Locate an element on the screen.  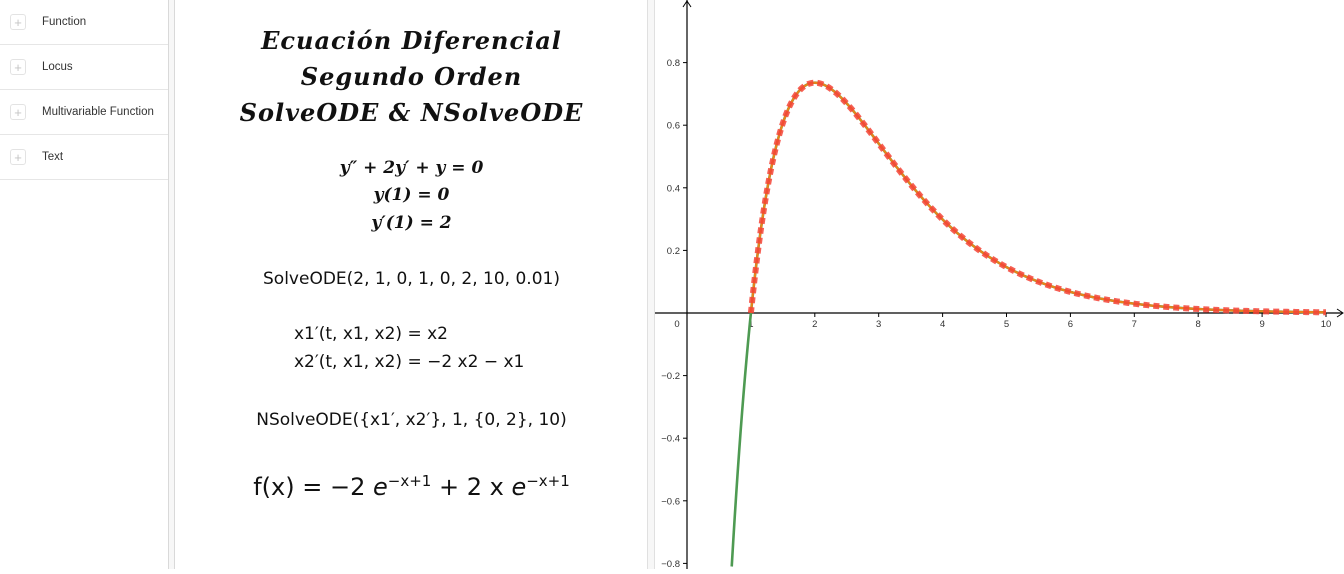
svg-text: 0 is located at coordinates (676, 324).